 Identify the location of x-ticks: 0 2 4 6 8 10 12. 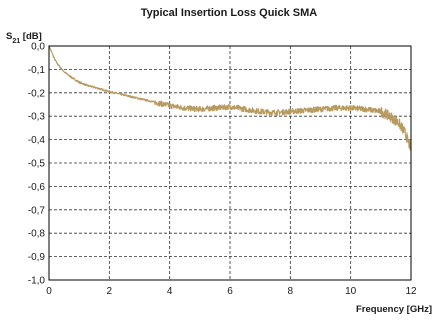
(231, 291).